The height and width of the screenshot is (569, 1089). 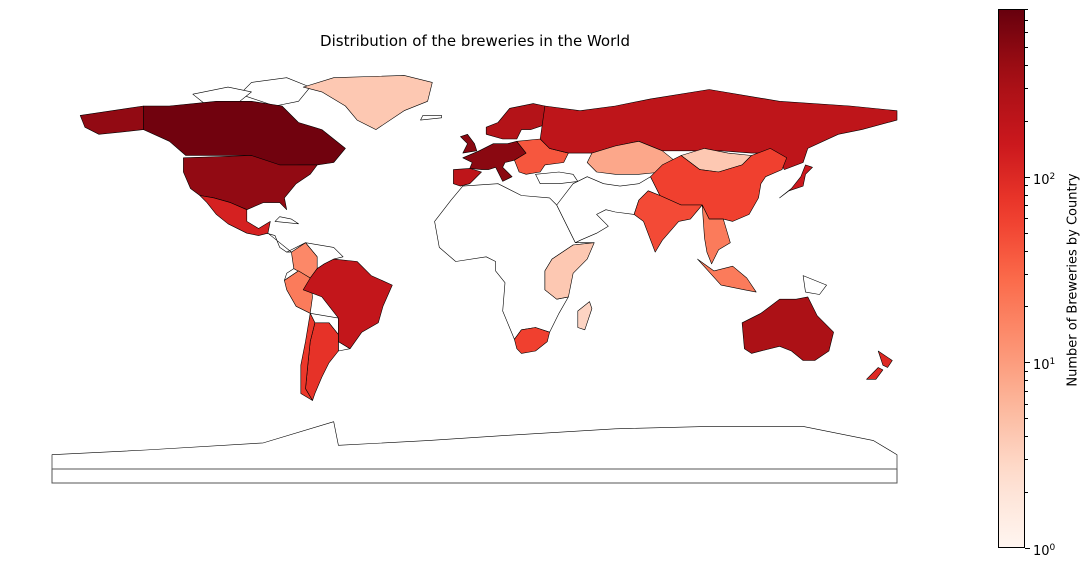 I want to click on country-greenland: Greenland, so click(x=367, y=102).